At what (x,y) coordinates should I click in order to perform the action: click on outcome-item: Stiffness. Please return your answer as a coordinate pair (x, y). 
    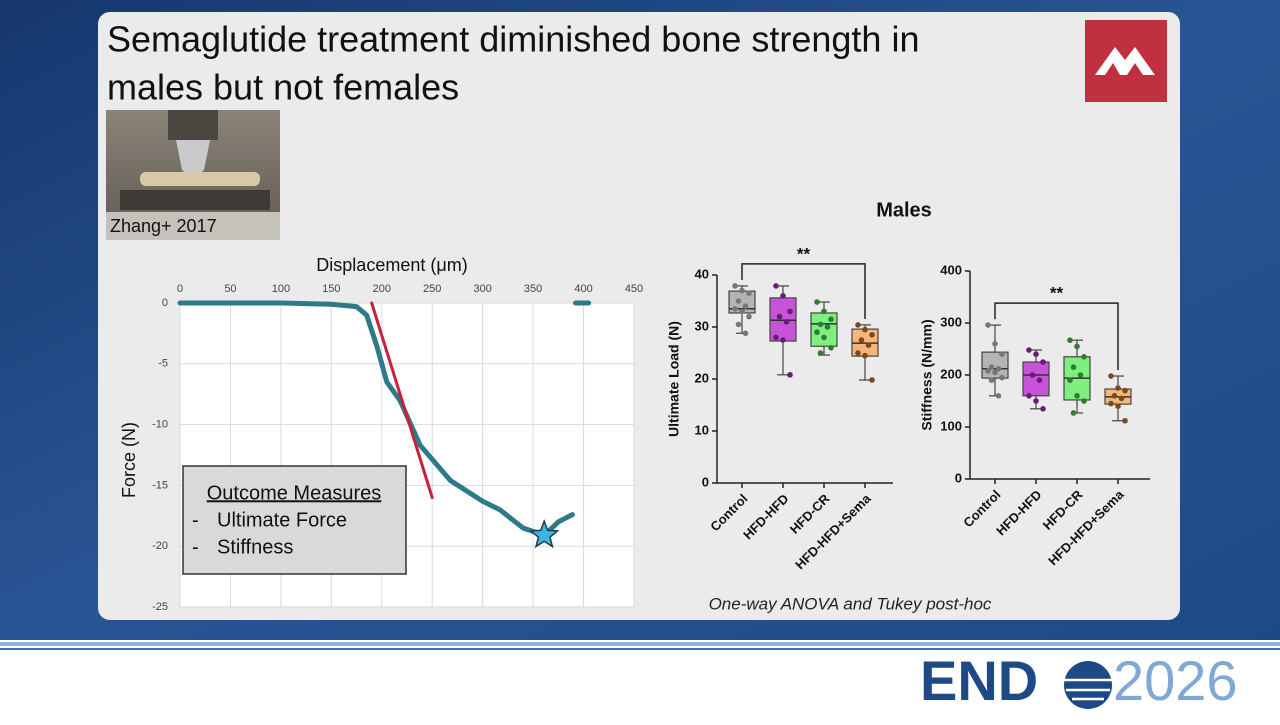
    Looking at the image, I should click on (255, 547).